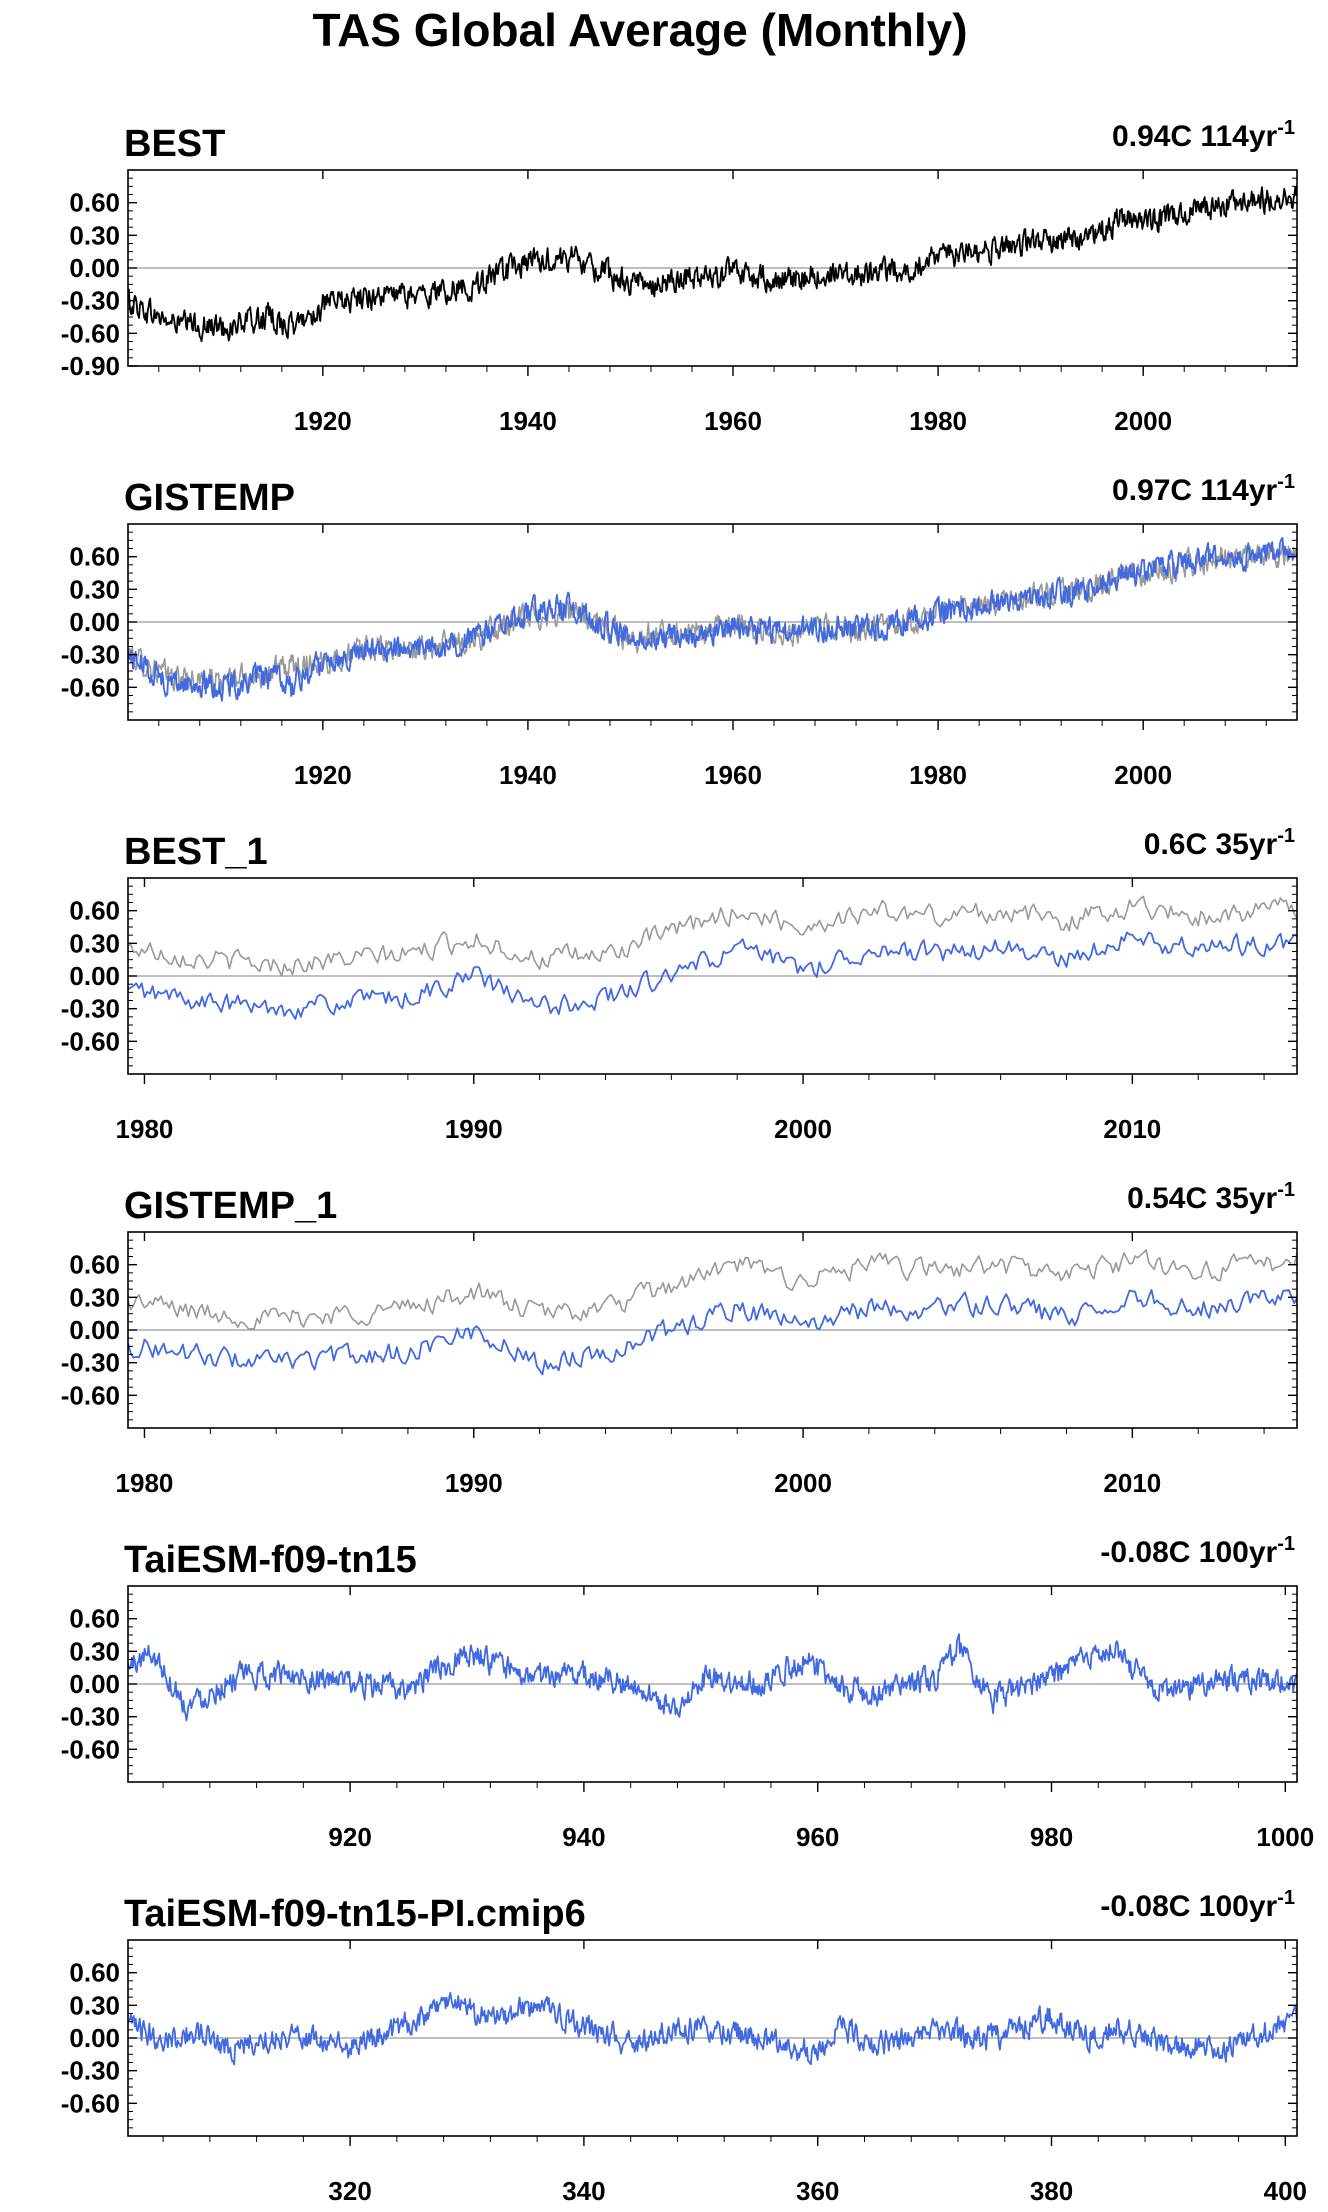  Describe the element at coordinates (583, 1837) in the screenshot. I see `x-tick-label: 940` at that location.